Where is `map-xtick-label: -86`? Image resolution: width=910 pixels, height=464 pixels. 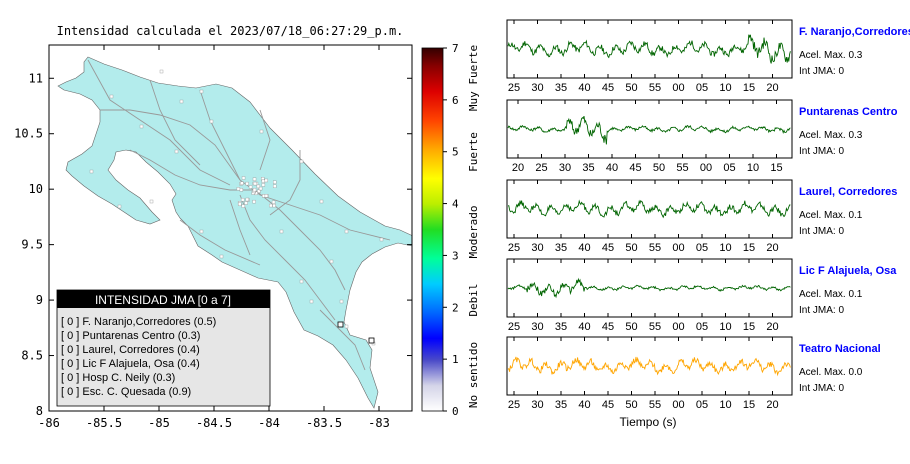 map-xtick-label: -86 is located at coordinates (49, 423).